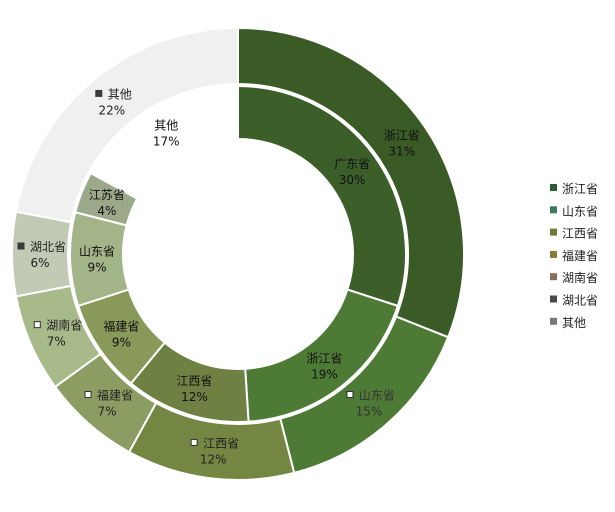 This screenshot has height=512, width=615. Describe the element at coordinates (213, 459) in the screenshot. I see `outer-slice-value-2: 12%` at that location.